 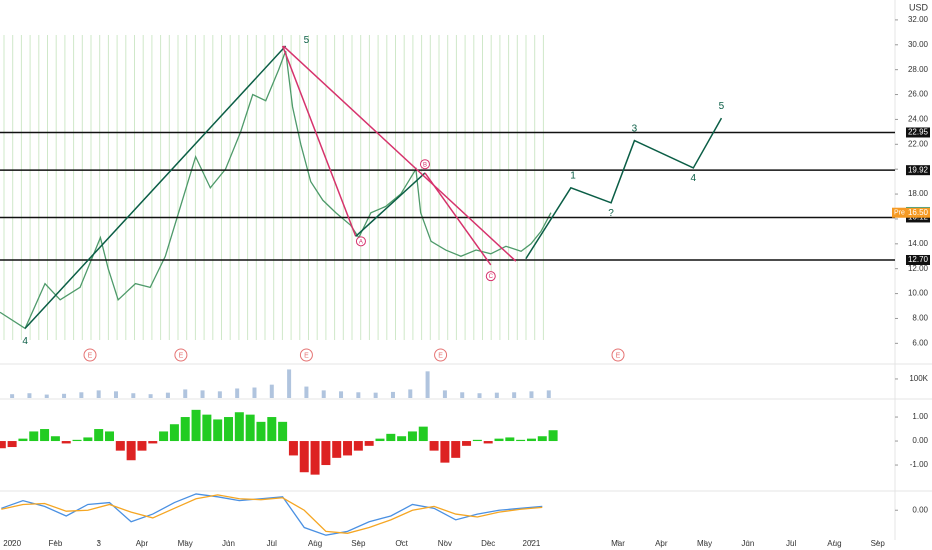 I want to click on wave-label: 5, so click(x=307, y=40).